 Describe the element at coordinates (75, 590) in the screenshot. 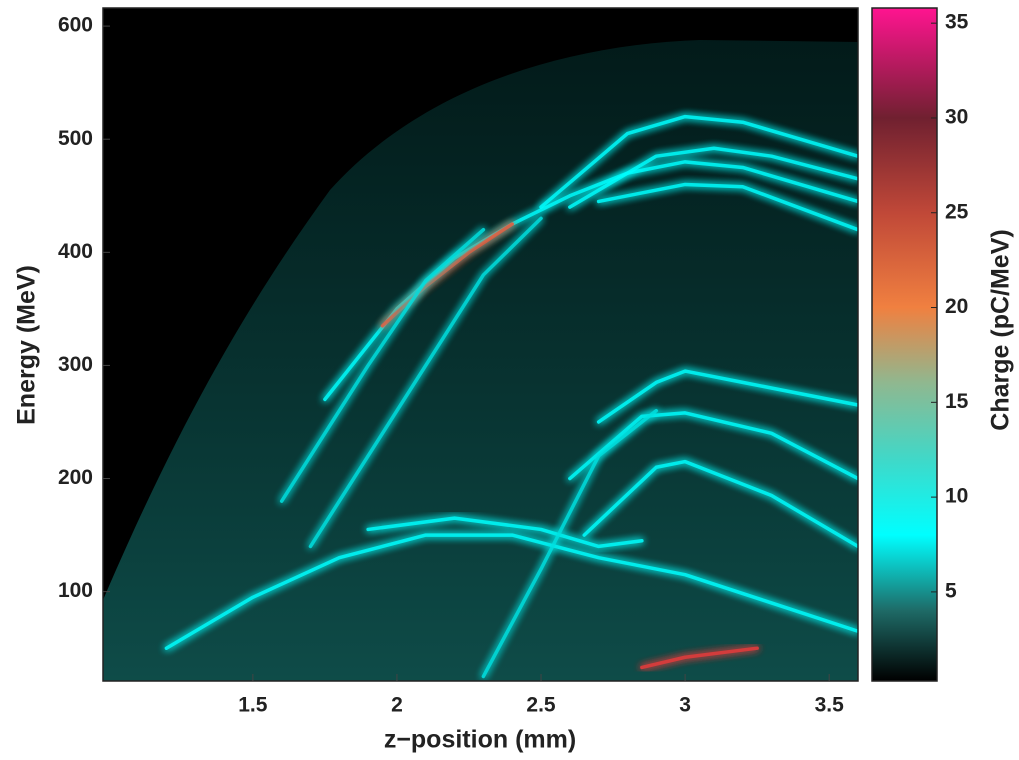

I see `y-tick-label: 100` at that location.